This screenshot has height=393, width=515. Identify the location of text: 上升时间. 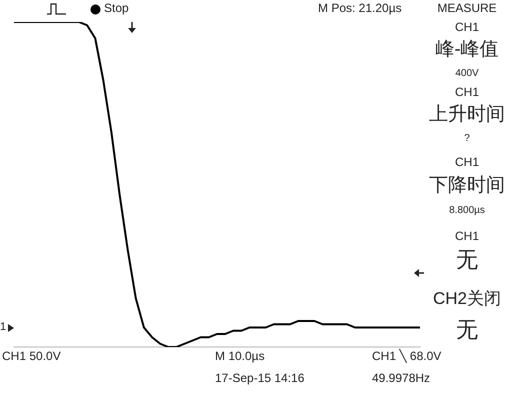
(467, 115).